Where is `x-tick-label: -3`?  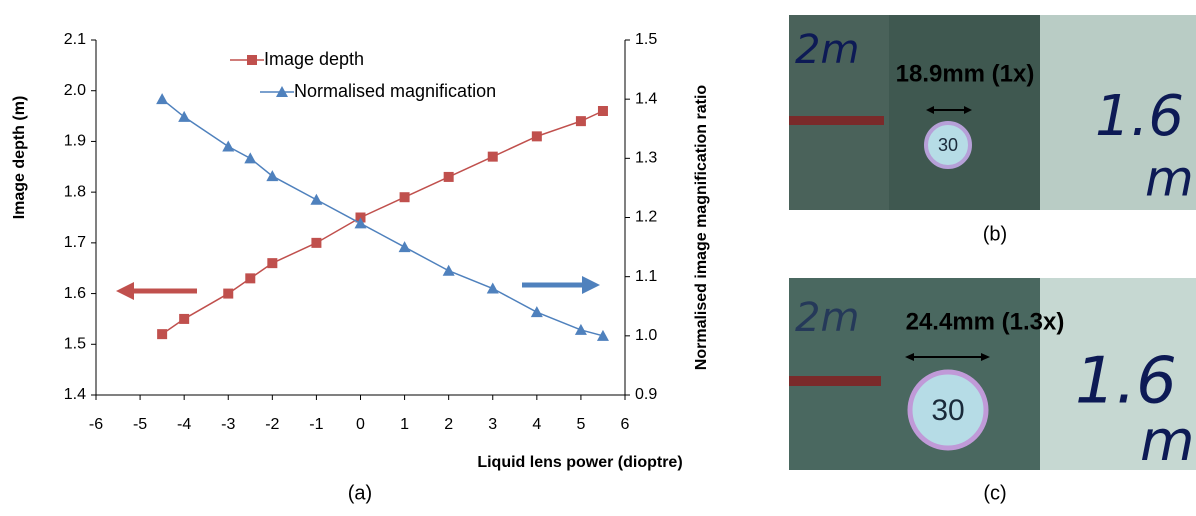 x-tick-label: -3 is located at coordinates (228, 424).